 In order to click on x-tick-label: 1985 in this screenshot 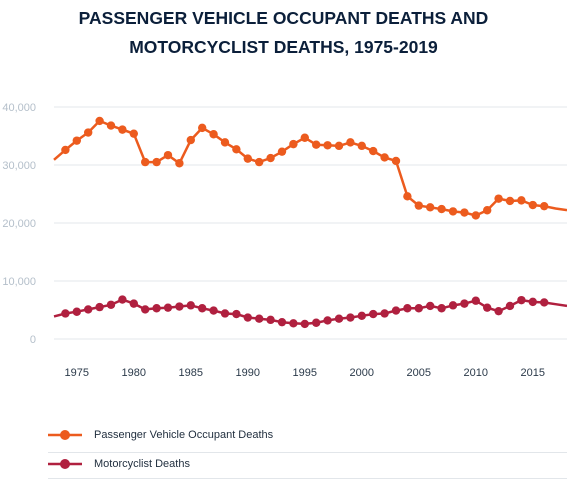, I will do `click(191, 373)`.